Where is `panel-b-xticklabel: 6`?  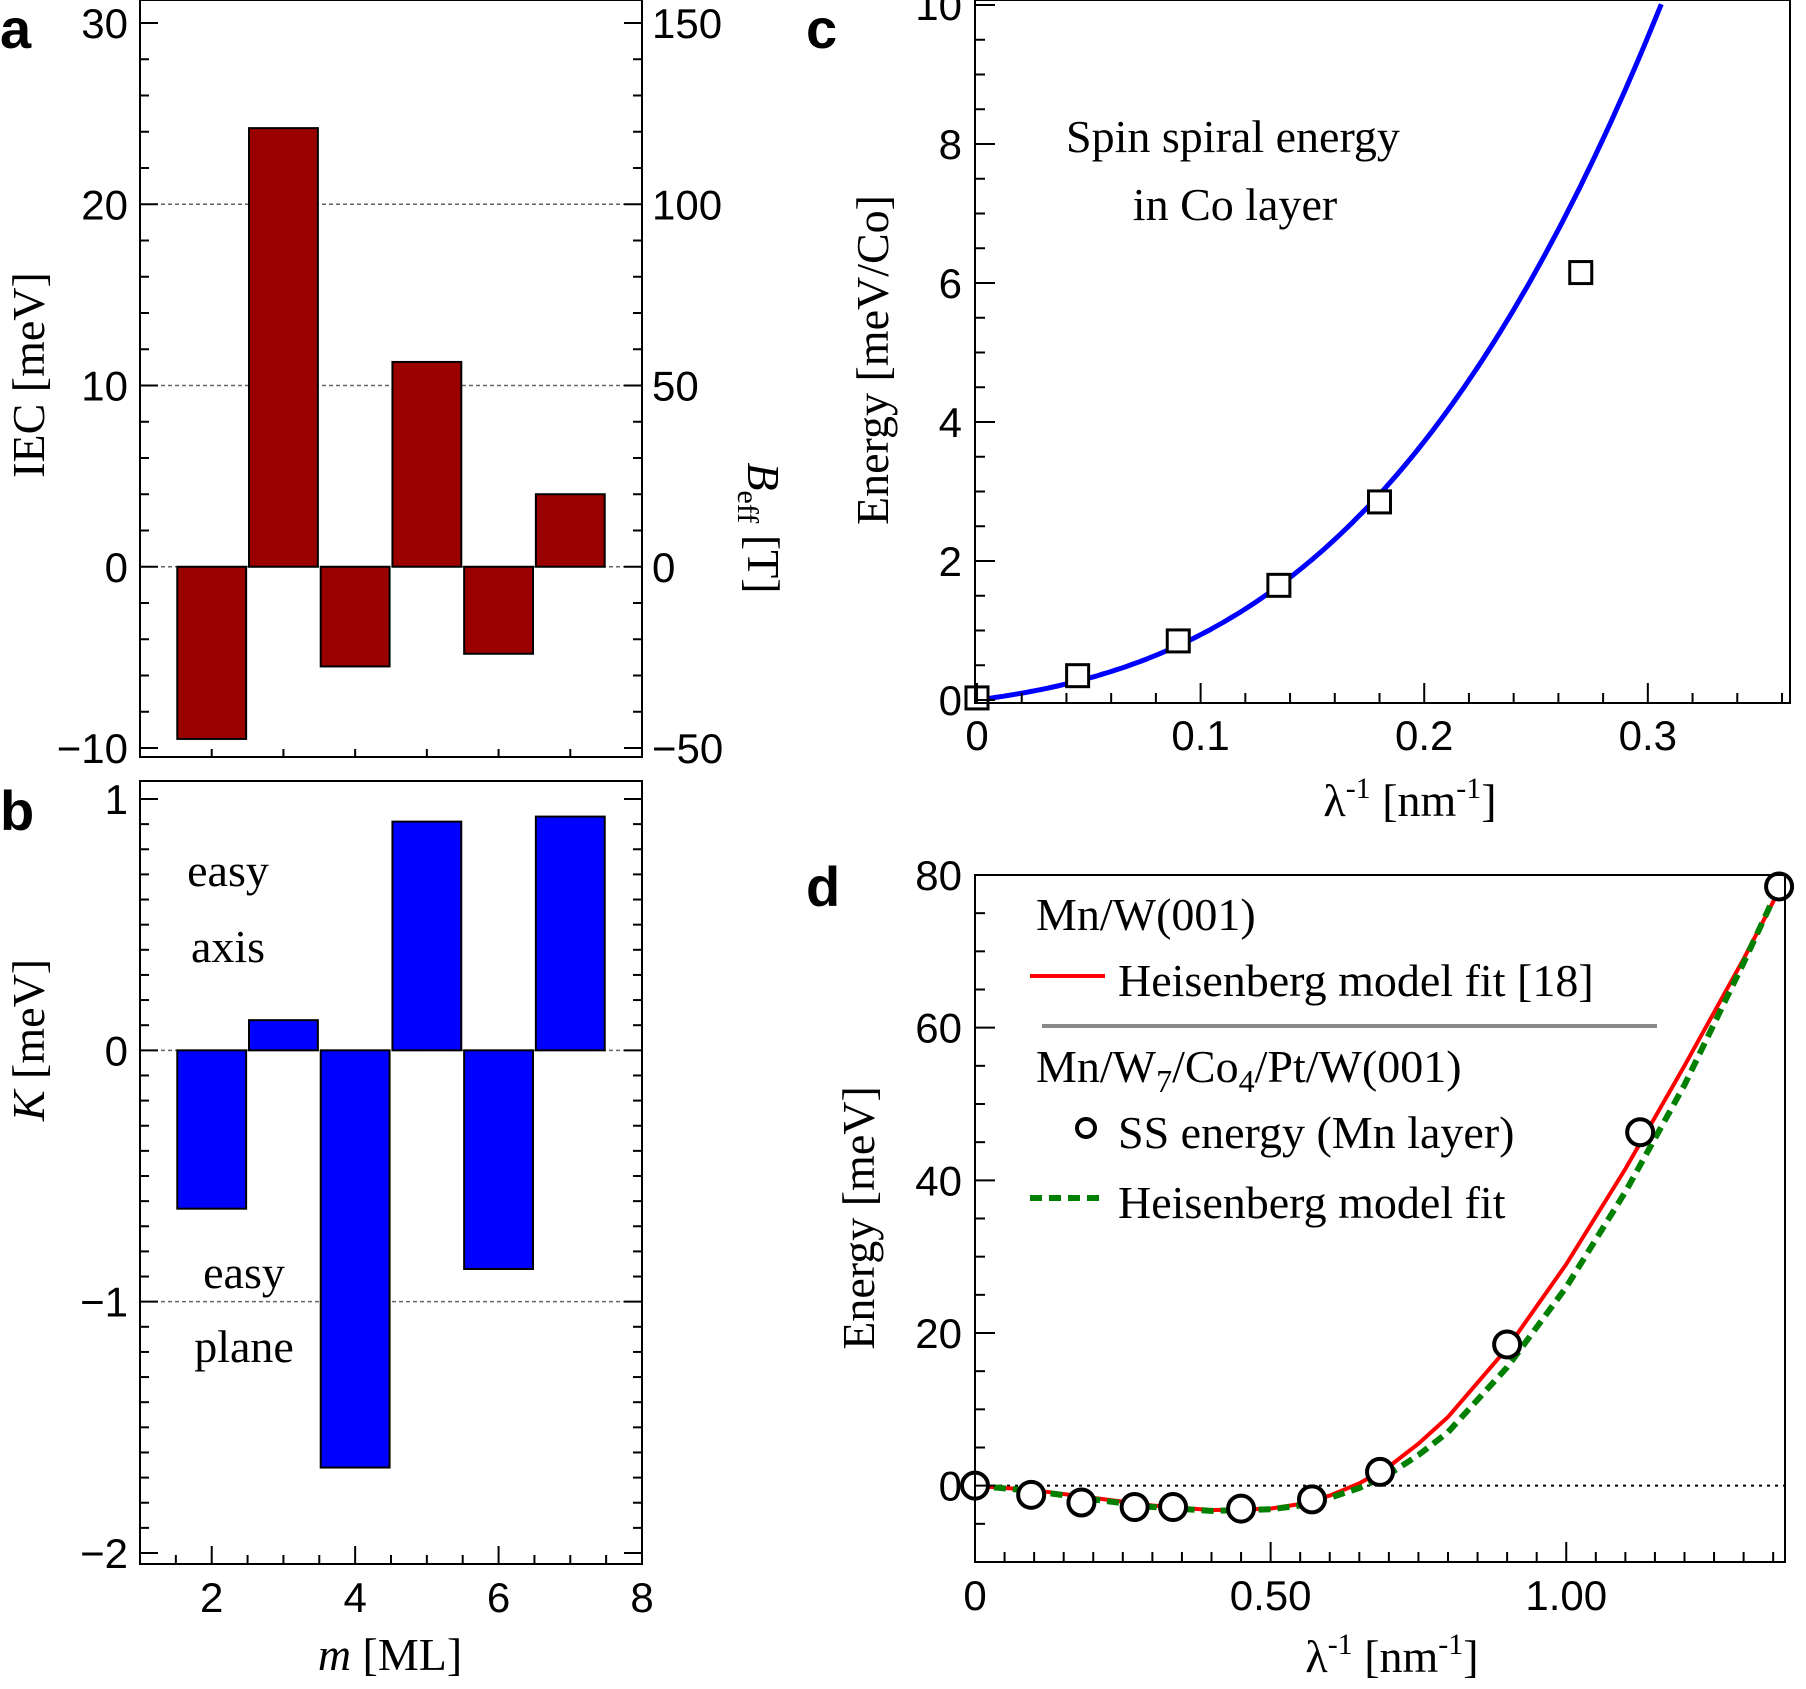
panel-b-xticklabel: 6 is located at coordinates (498, 1597).